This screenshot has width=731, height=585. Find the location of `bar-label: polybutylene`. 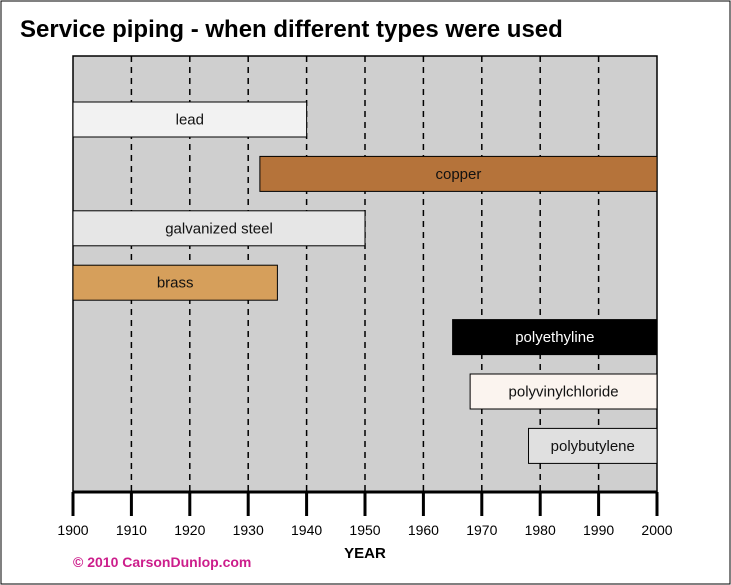

bar-label: polybutylene is located at coordinates (593, 446).